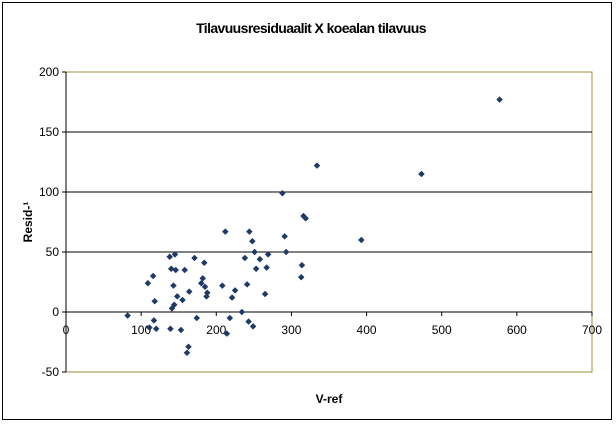 Image resolution: width=616 pixels, height=424 pixels. I want to click on x-tick-label: 300, so click(291, 330).